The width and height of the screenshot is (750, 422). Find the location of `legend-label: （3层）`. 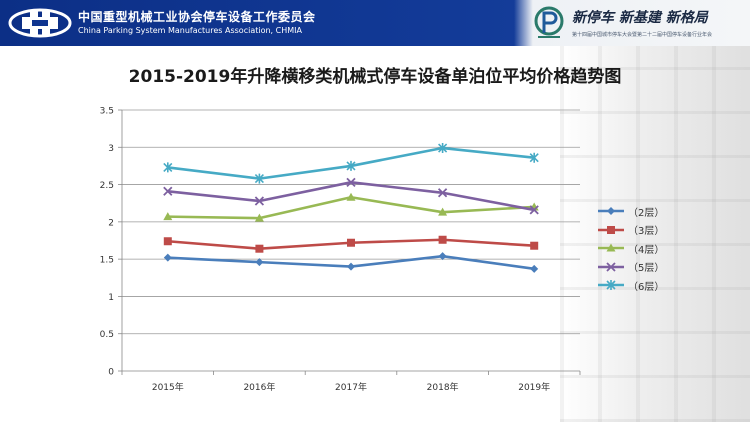

legend-label: （3层） is located at coordinates (646, 232).